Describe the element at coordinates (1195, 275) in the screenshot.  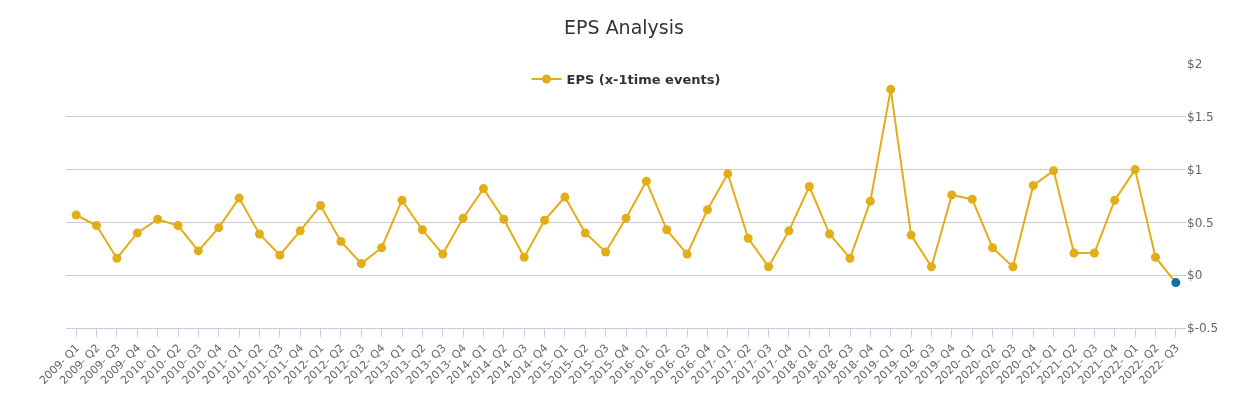
I see `y-tick-label: $0` at that location.